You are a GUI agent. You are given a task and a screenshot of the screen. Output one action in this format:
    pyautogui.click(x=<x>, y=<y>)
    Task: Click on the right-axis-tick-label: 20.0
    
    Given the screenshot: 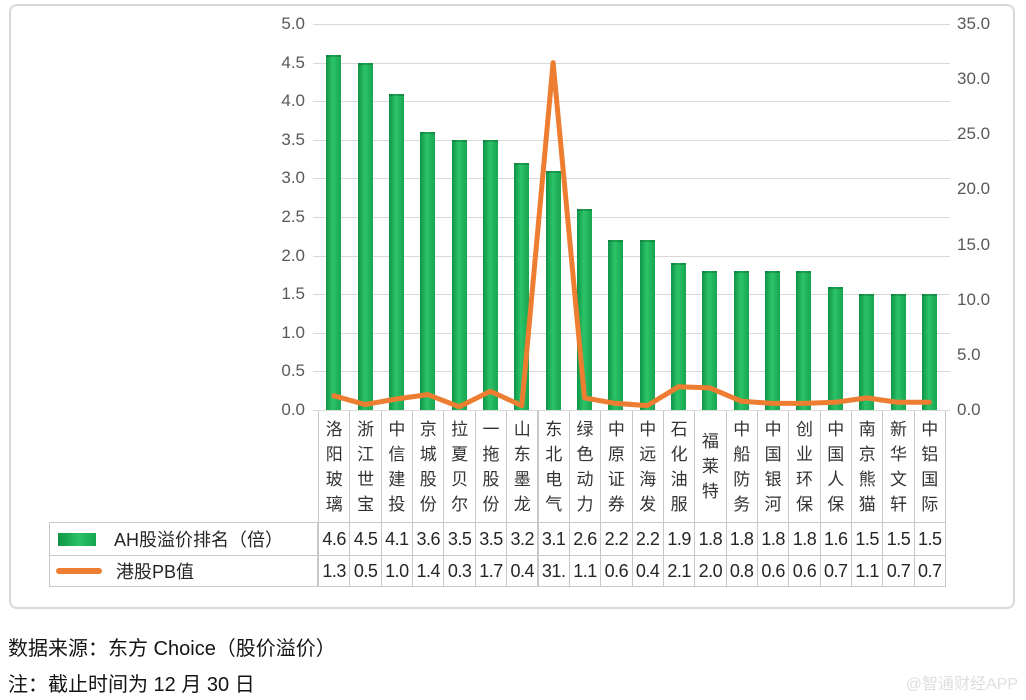 What is the action you would take?
    pyautogui.click(x=974, y=189)
    